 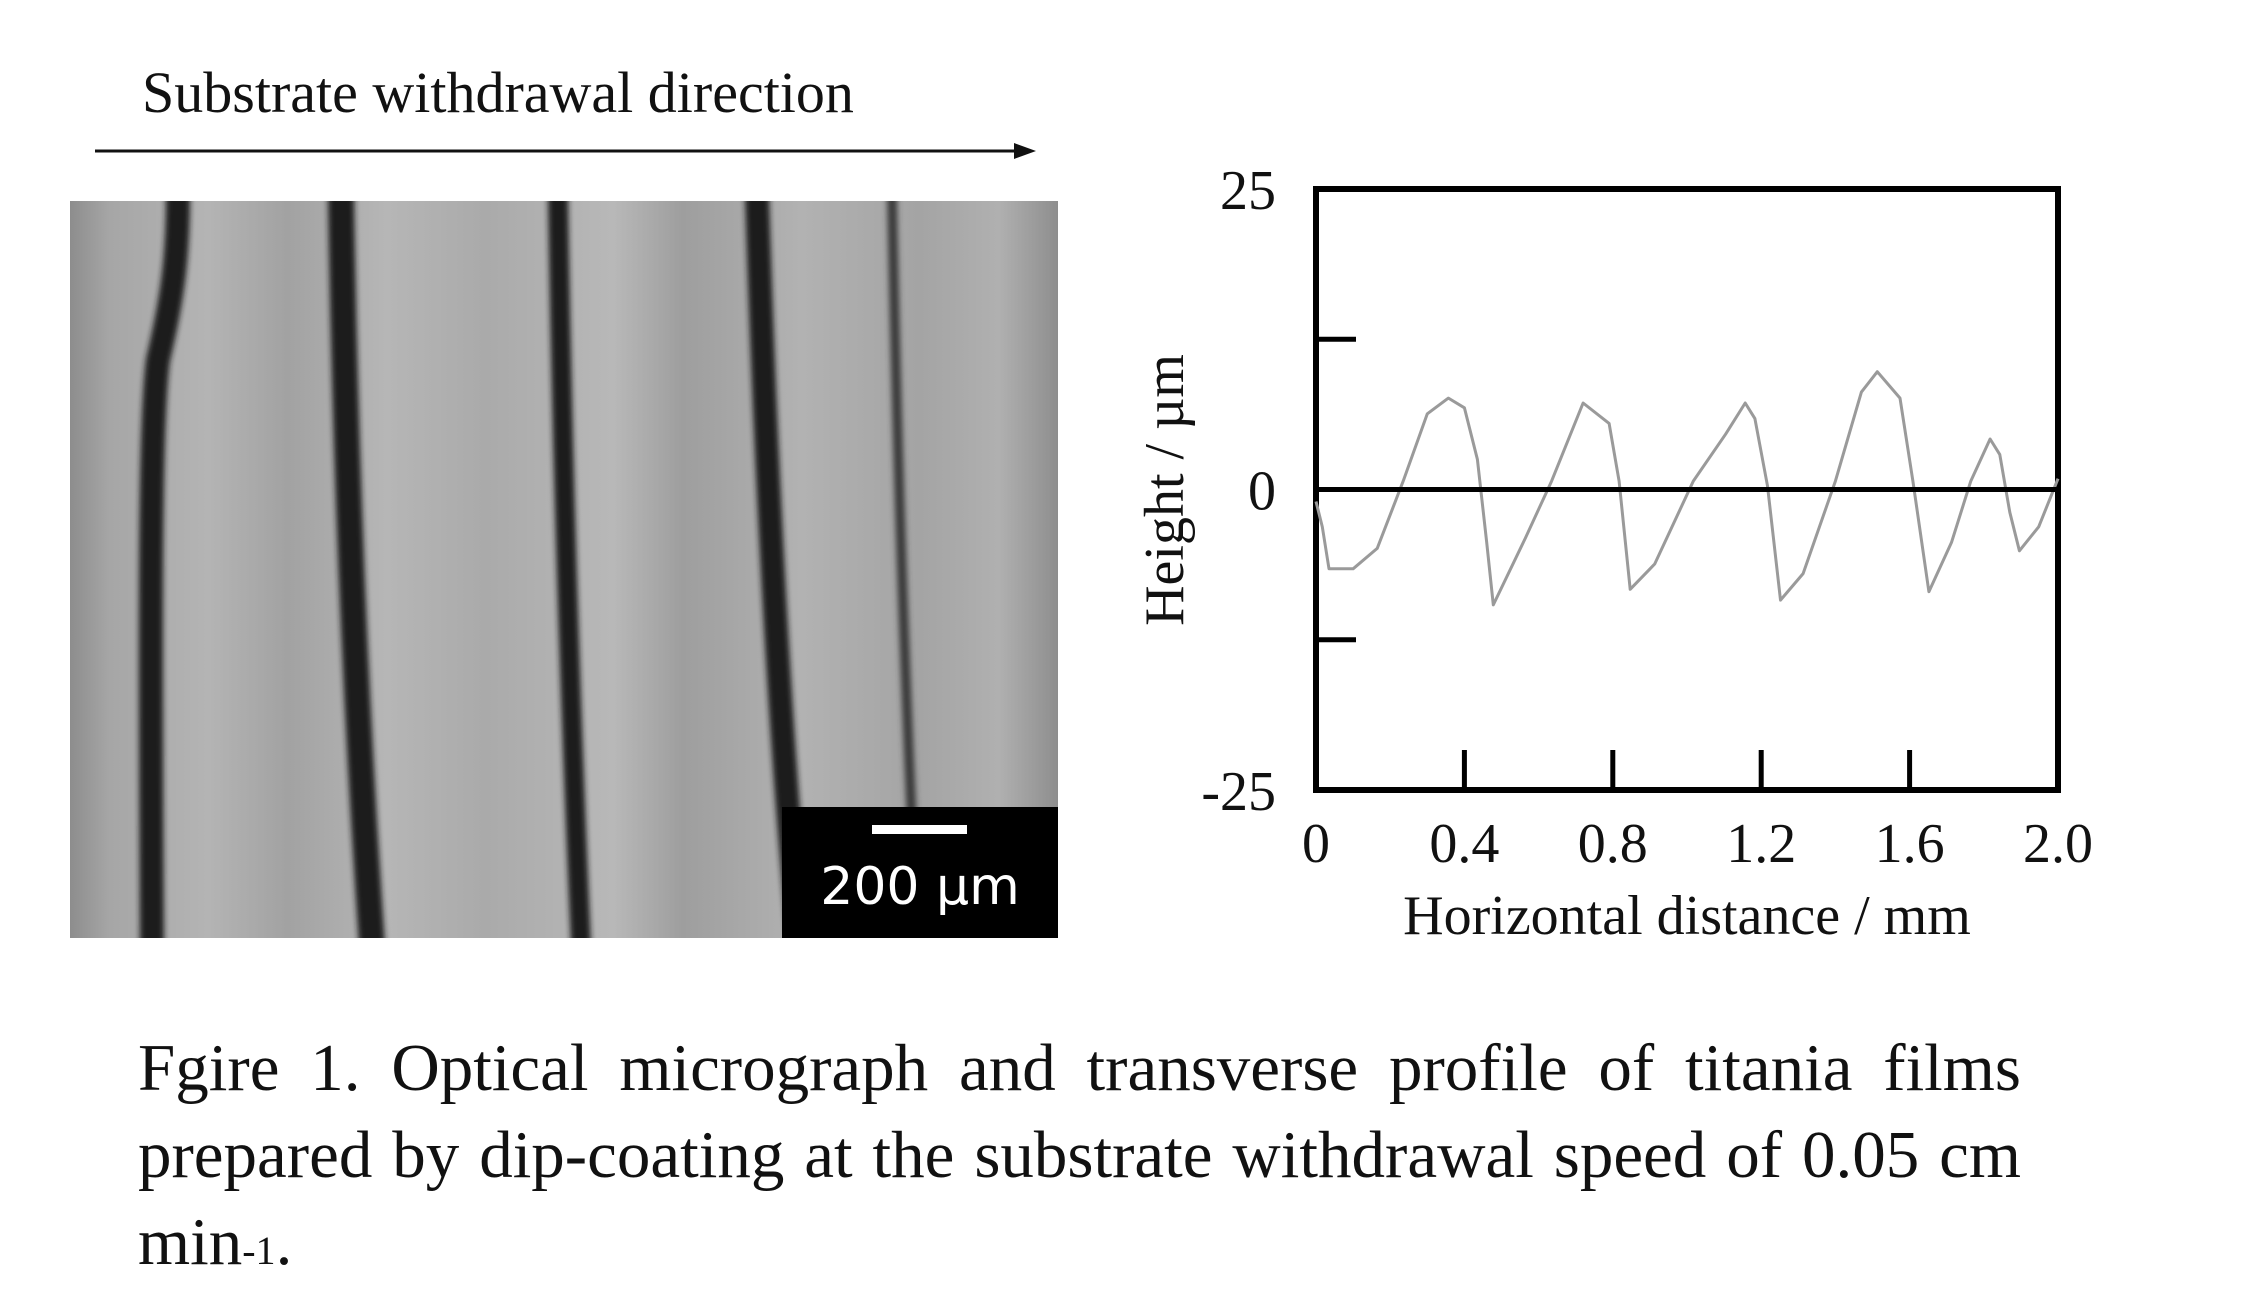 I want to click on x-tick-label: 0, so click(x=1316, y=844).